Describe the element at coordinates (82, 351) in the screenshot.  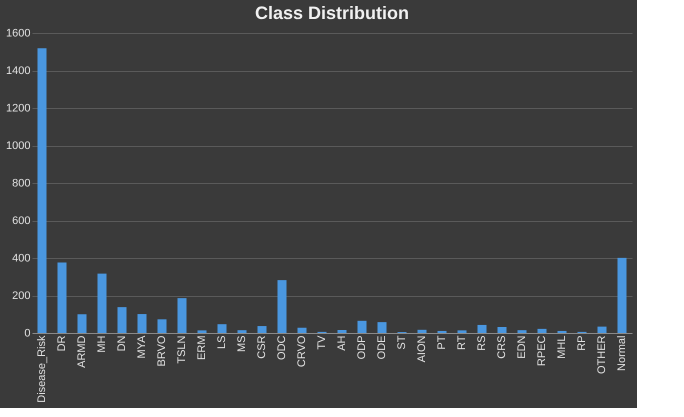
I see `x-tick-label: ARMD` at that location.